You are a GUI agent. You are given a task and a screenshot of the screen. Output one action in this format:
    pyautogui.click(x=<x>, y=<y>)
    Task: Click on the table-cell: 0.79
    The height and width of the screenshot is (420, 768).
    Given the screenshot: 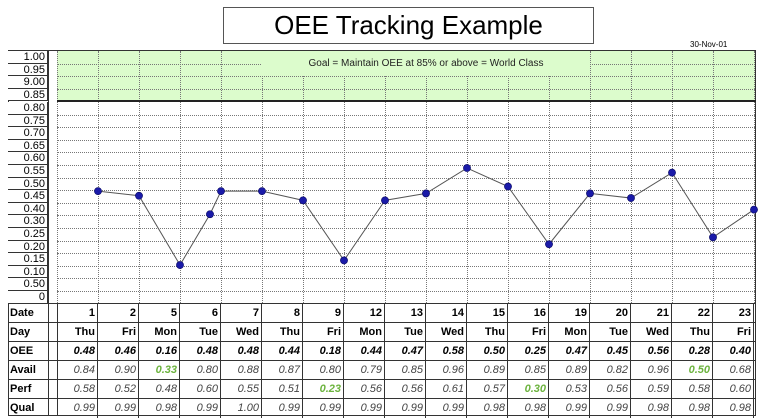 What is the action you would take?
    pyautogui.click(x=364, y=370)
    